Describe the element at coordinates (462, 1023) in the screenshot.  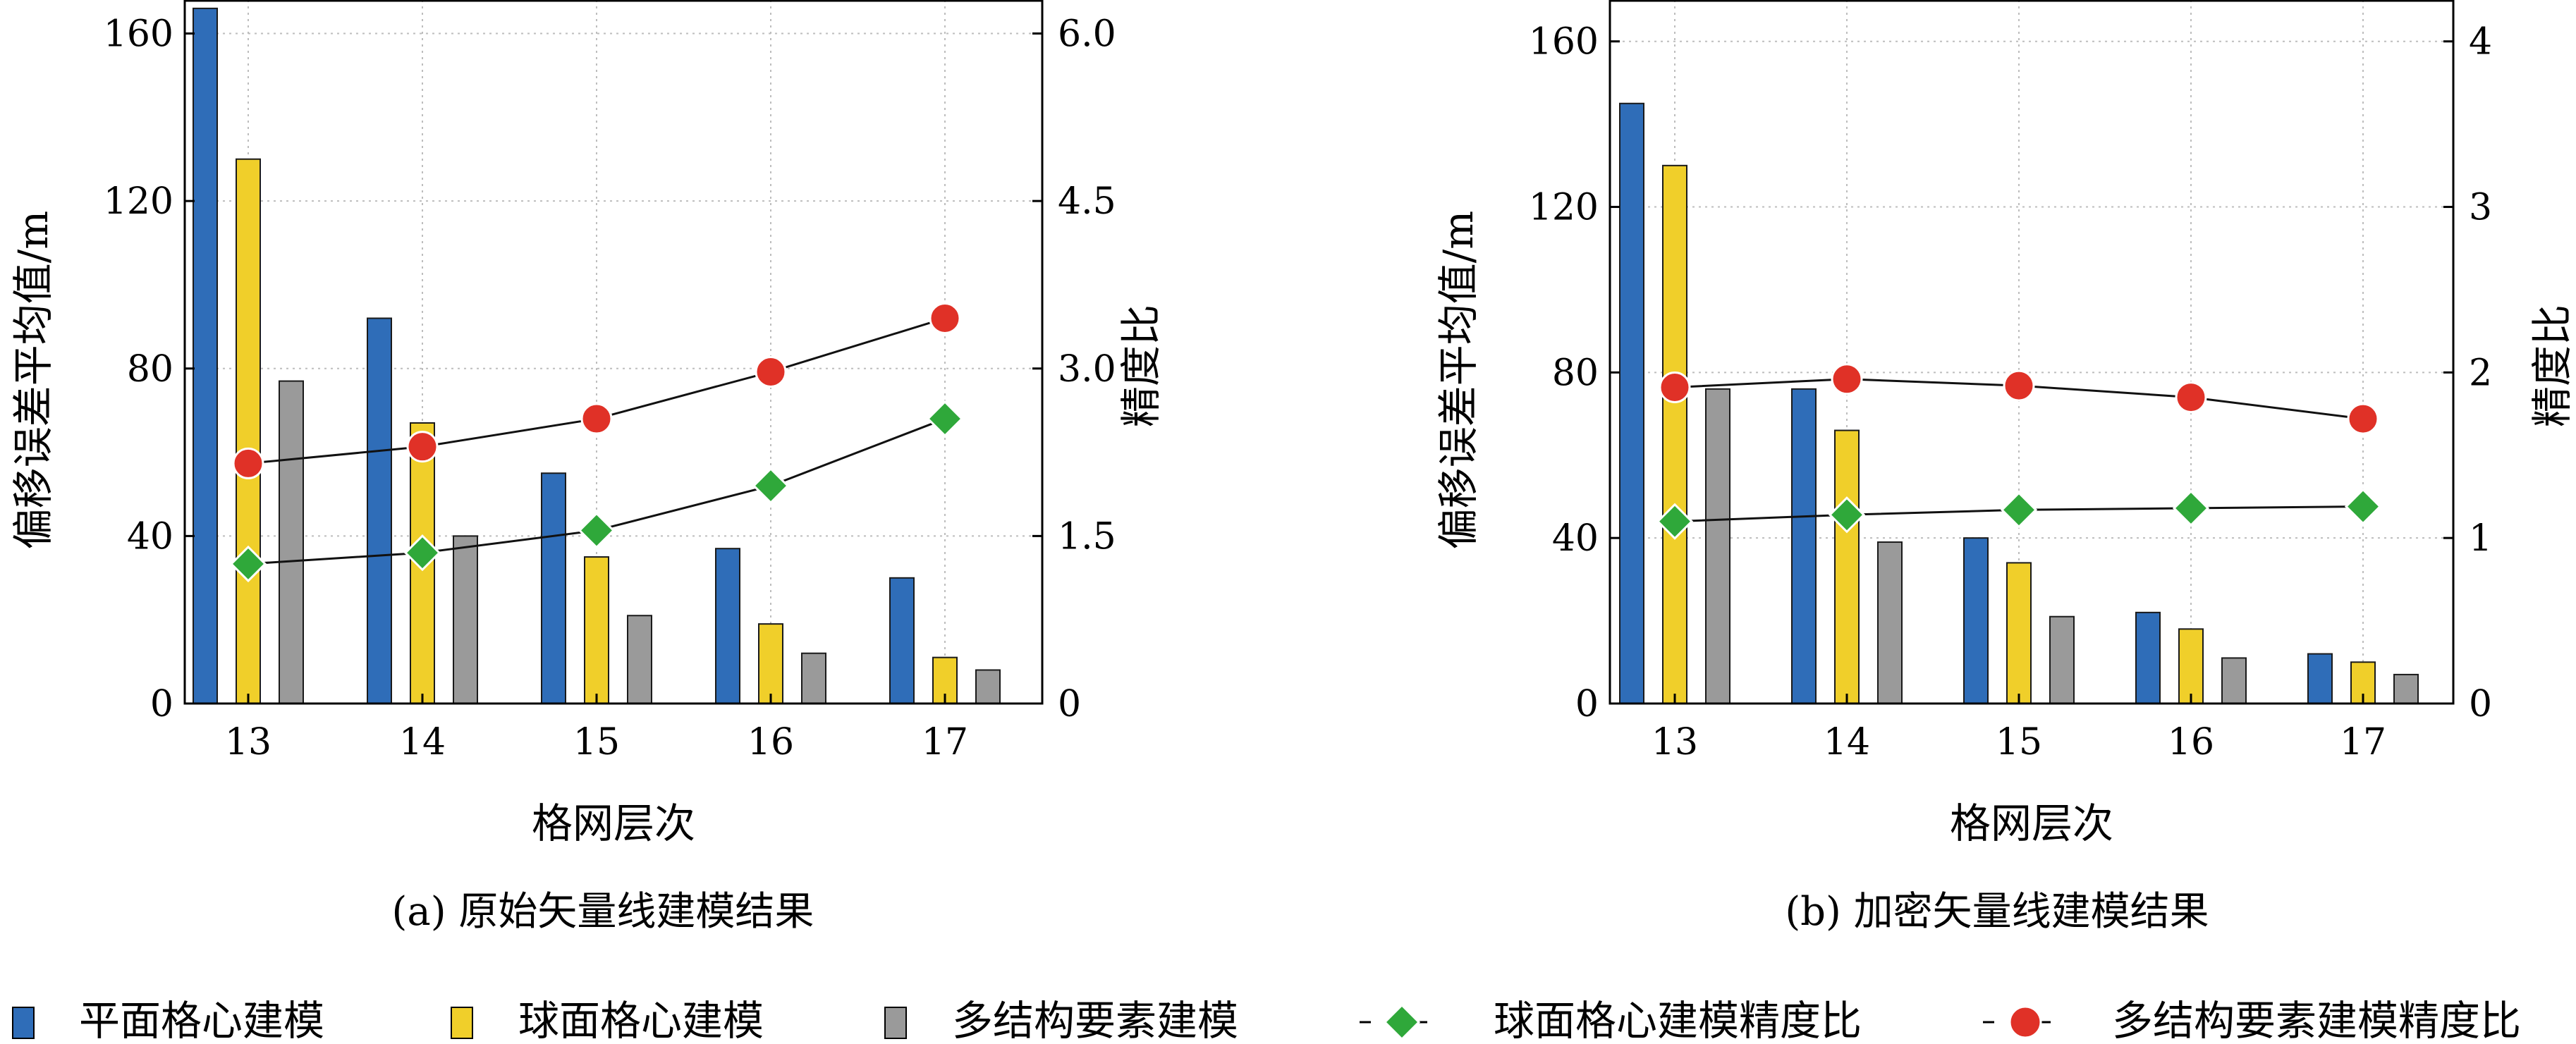
I see `legend-swatch-spherical` at that location.